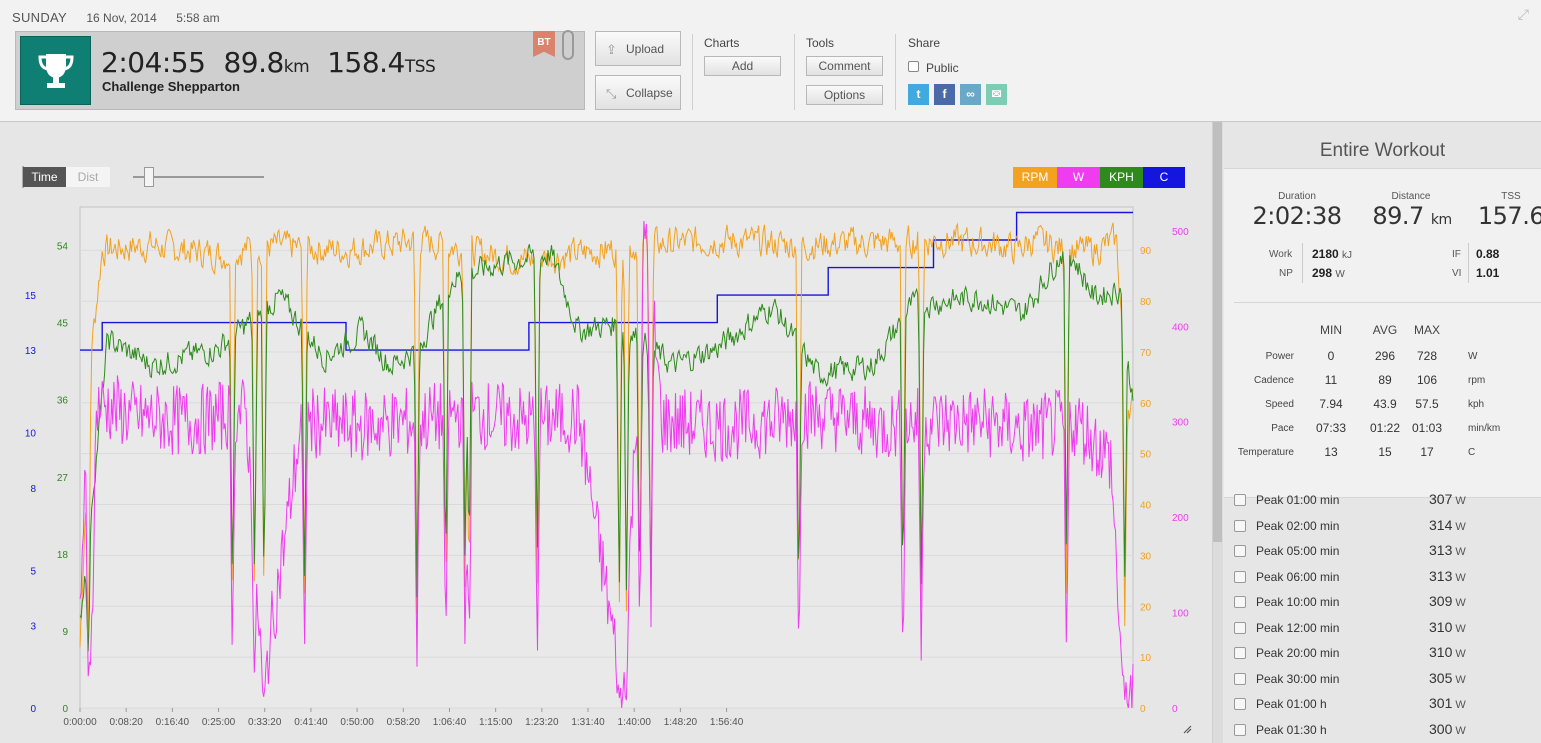 The image size is (1541, 743). I want to click on temperature-axis-tick: 15, so click(31, 296).